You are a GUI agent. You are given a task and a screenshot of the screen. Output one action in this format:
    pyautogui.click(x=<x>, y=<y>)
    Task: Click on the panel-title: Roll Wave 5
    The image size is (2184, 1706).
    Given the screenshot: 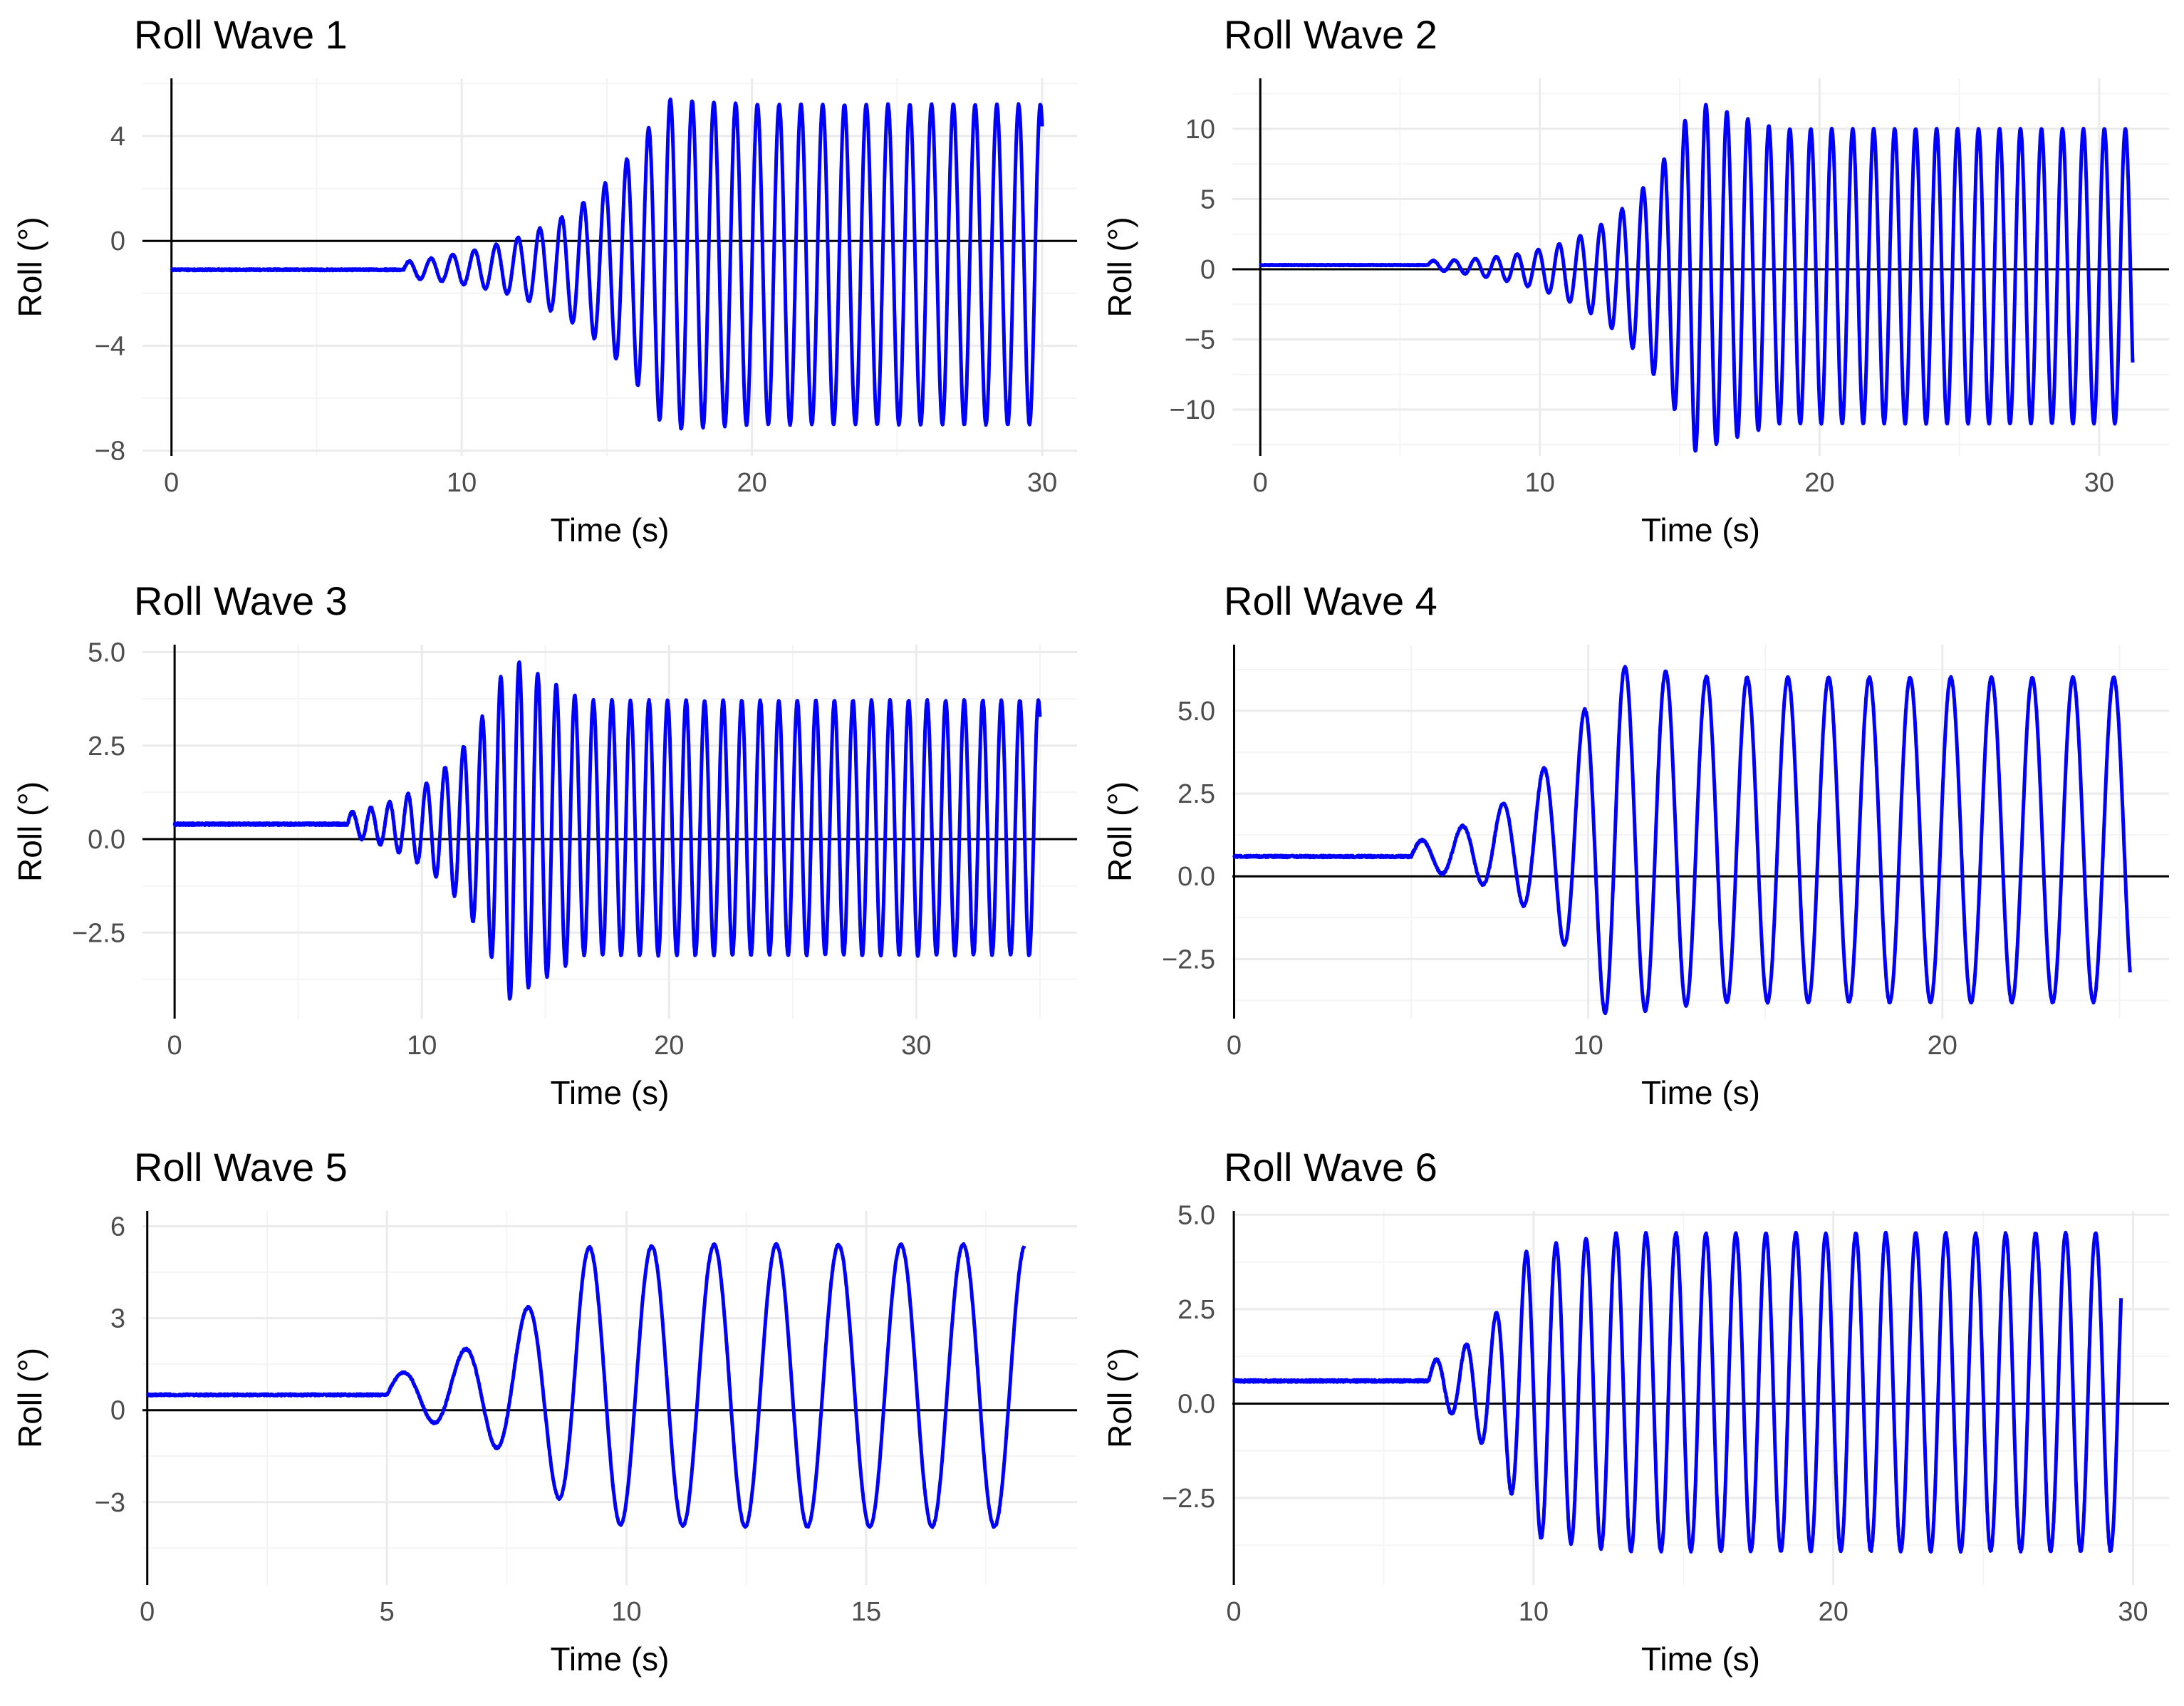 What is the action you would take?
    pyautogui.click(x=241, y=1167)
    